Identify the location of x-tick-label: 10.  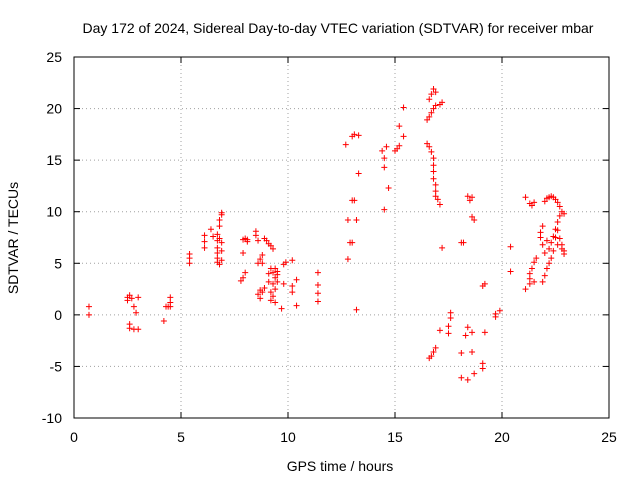
(288, 437).